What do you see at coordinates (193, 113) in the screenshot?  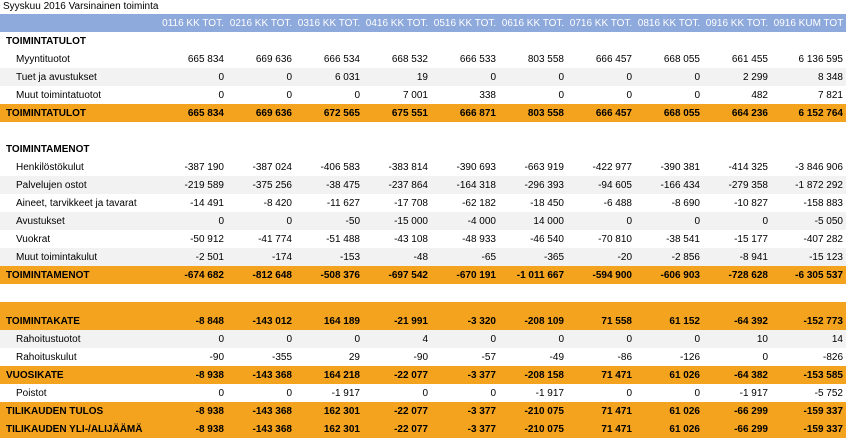 I see `value-cell: 665 834` at bounding box center [193, 113].